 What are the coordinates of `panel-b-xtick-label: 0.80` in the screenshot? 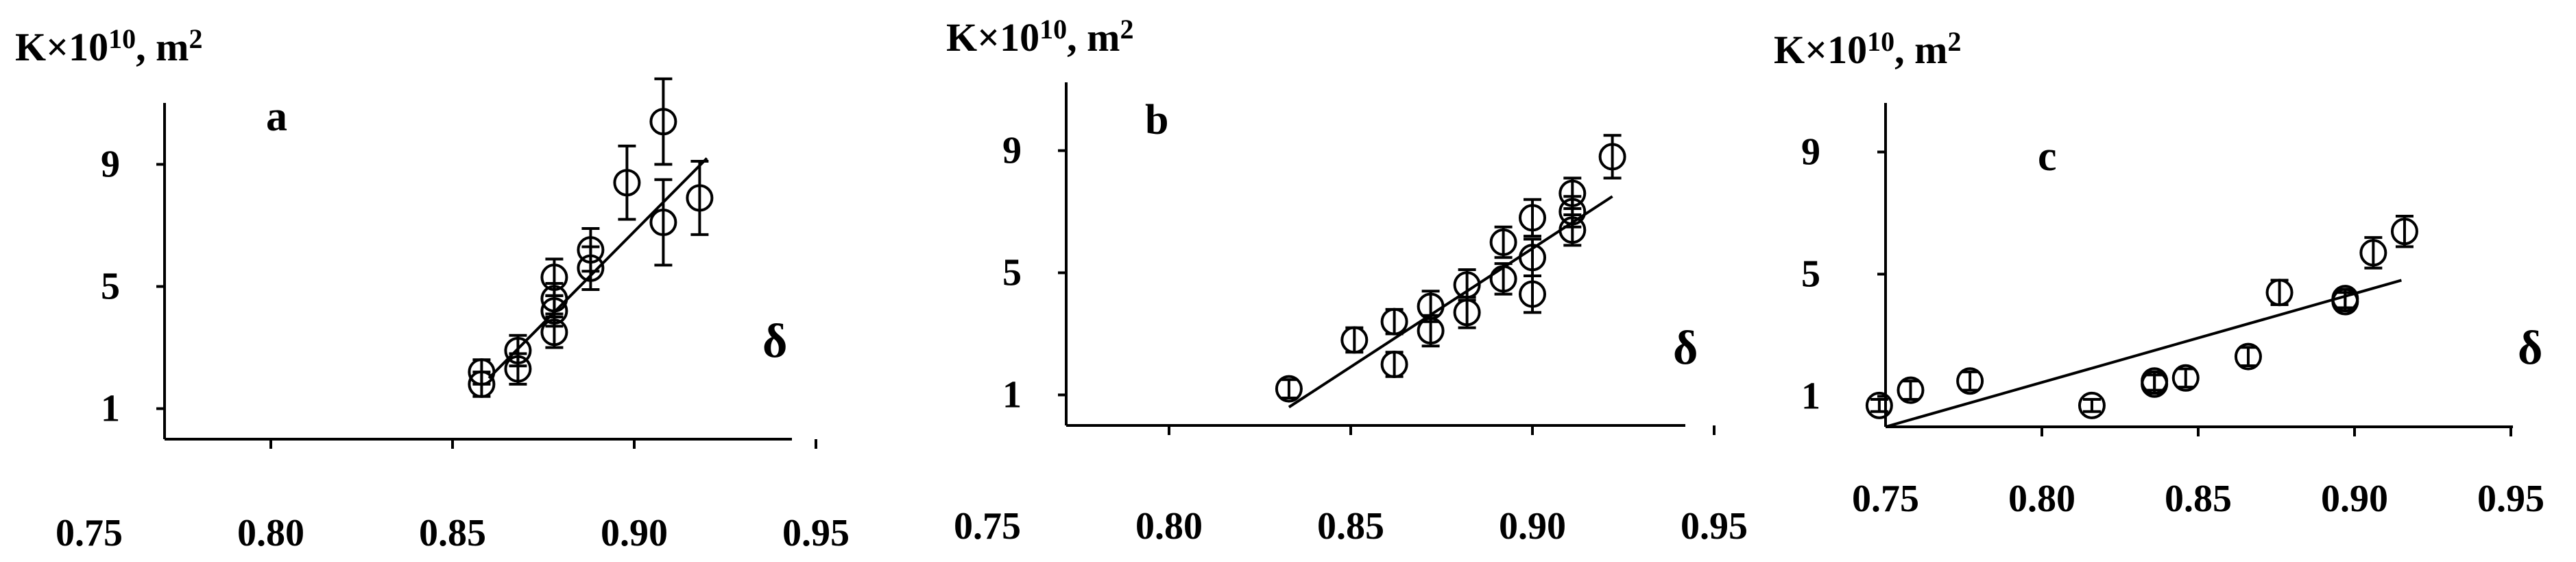 It's located at (1169, 526).